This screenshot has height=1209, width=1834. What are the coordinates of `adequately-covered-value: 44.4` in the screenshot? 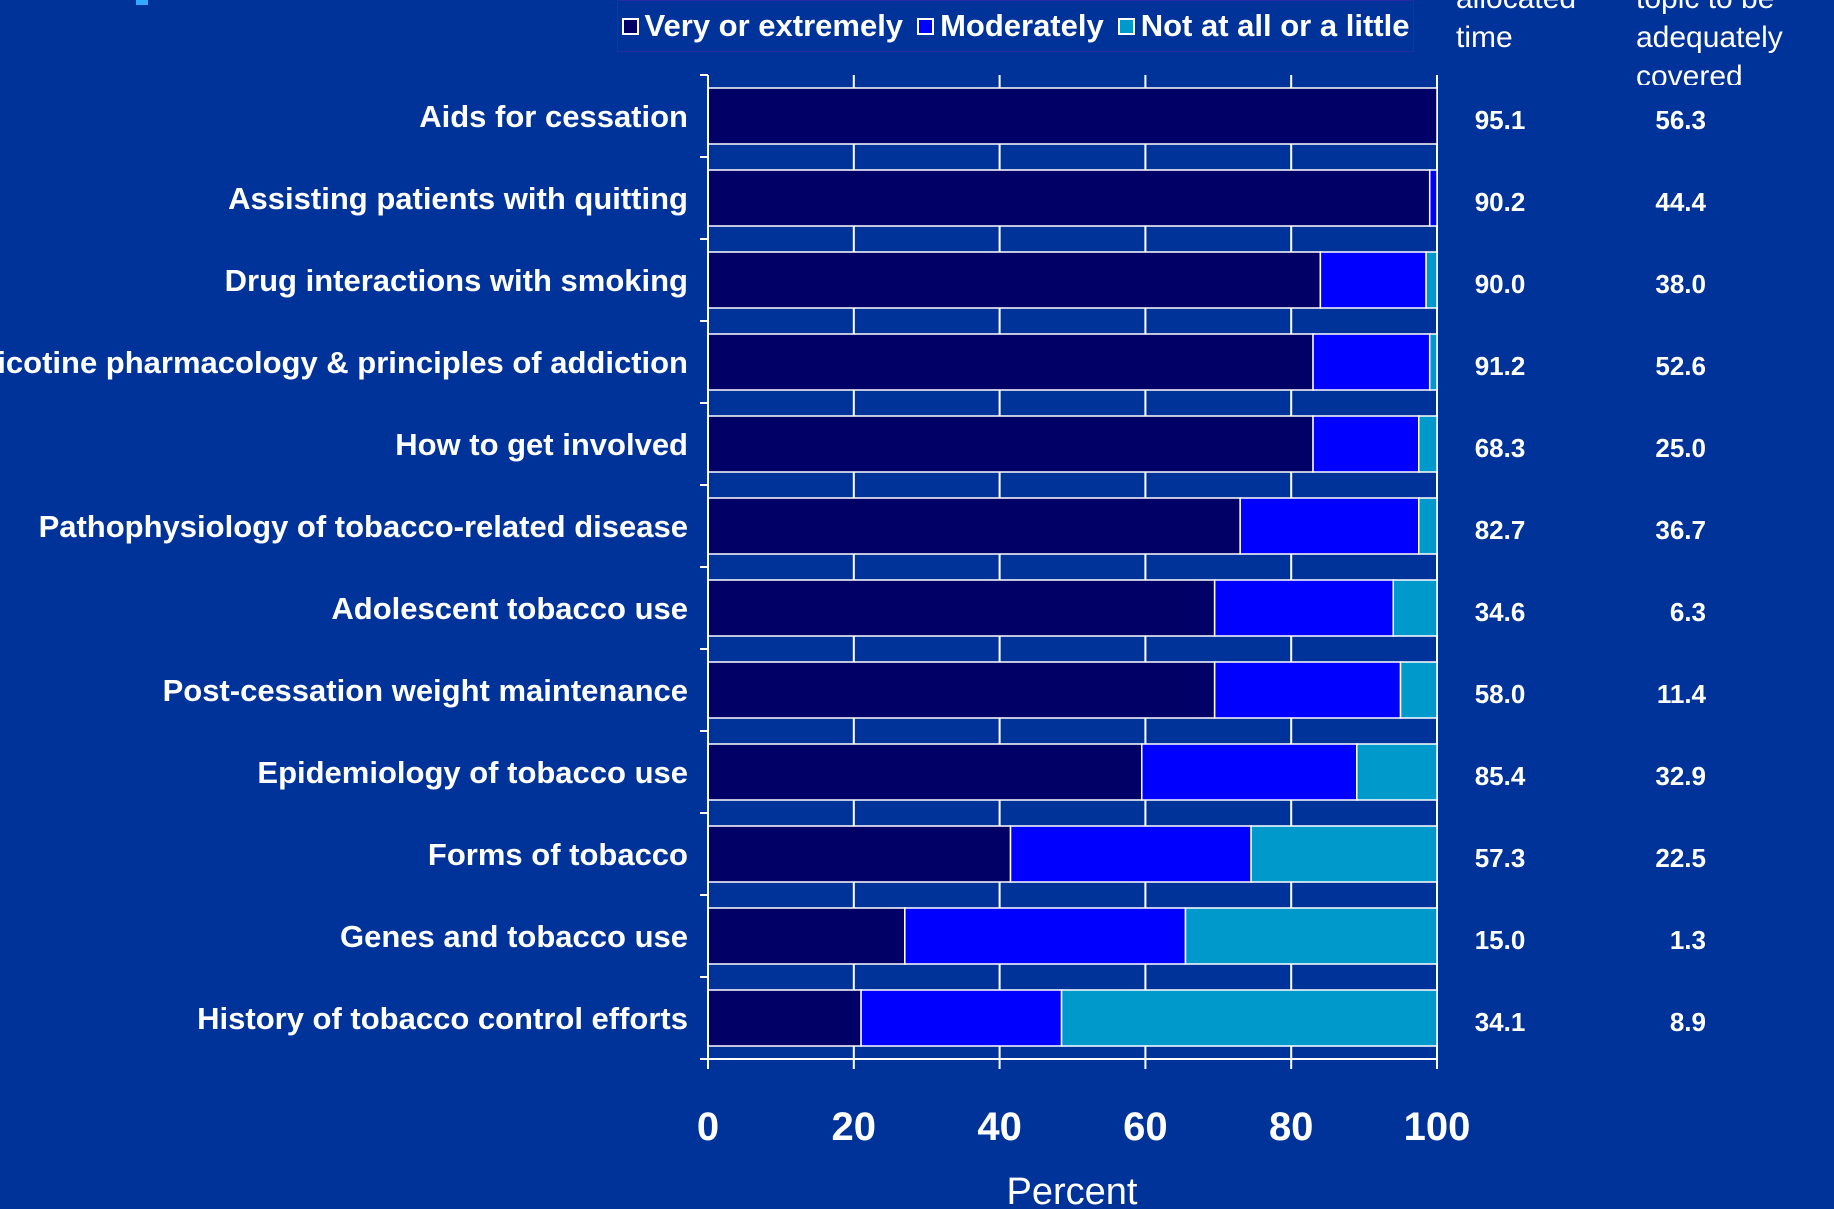 It's located at (1680, 202).